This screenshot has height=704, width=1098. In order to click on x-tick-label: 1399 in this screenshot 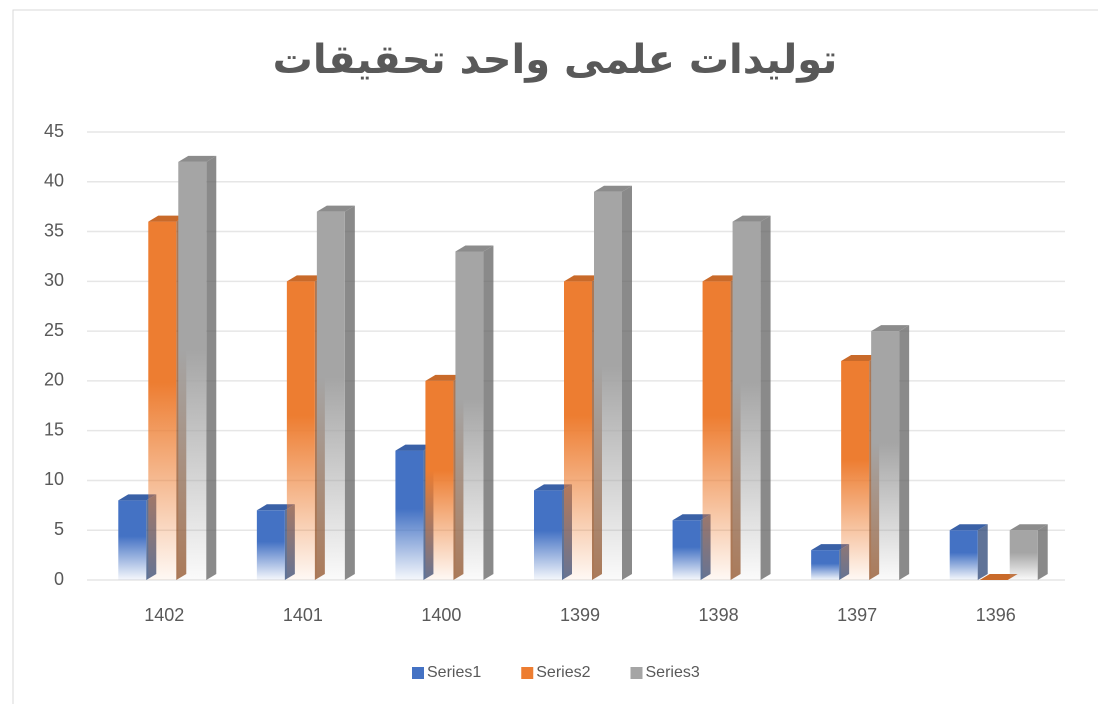, I will do `click(580, 615)`.